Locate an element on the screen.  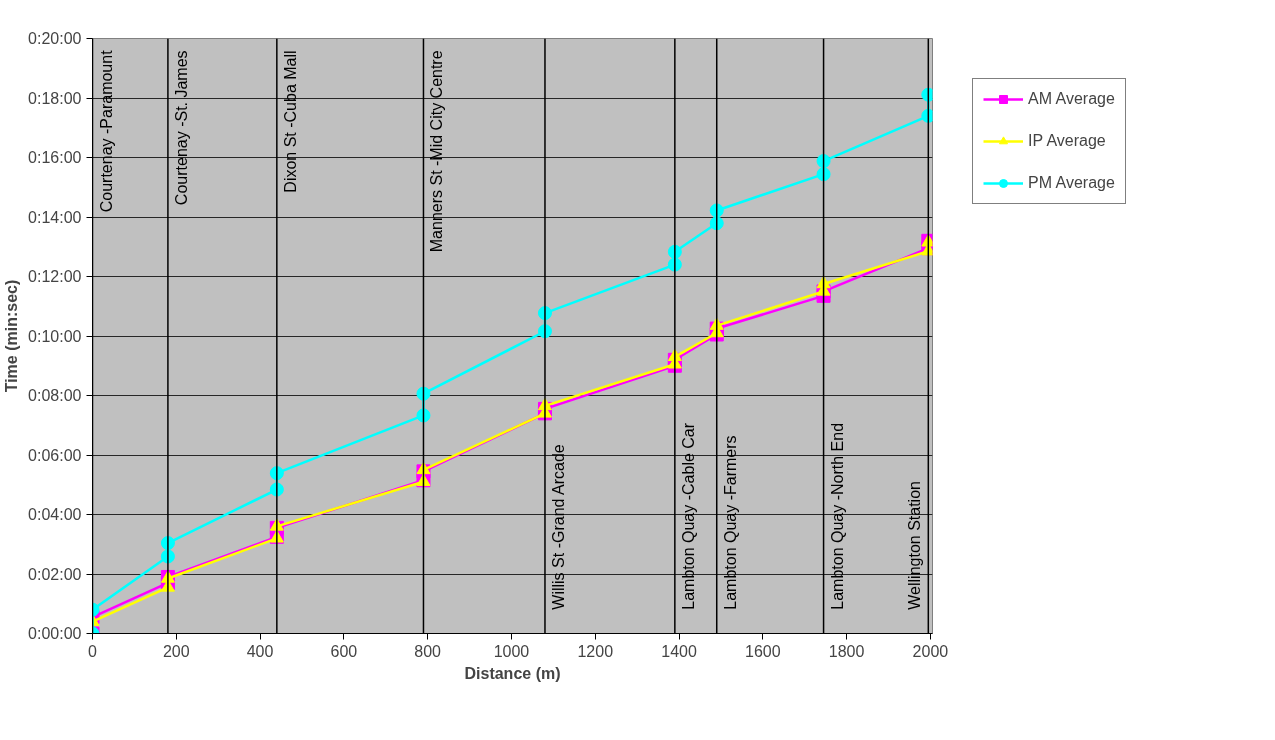
ref-line-label: Courtenay -Paramount is located at coordinates (106, 131).